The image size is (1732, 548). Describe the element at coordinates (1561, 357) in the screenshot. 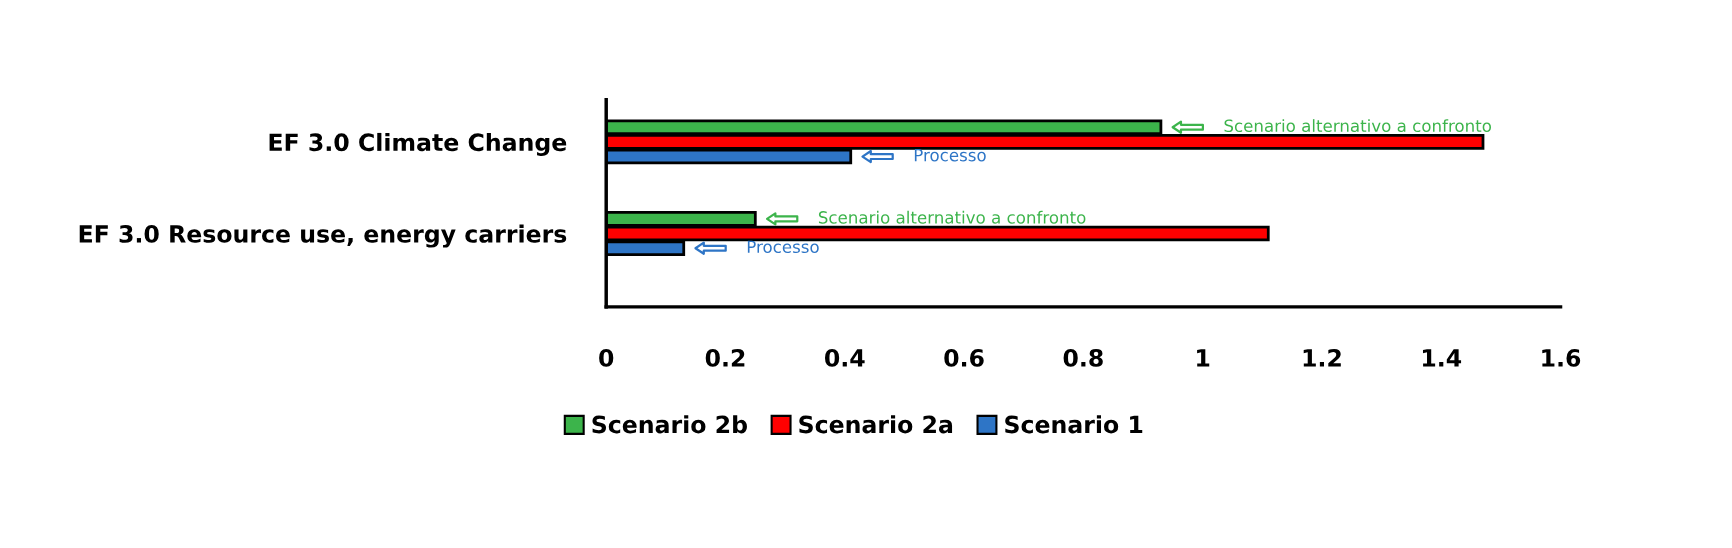

I see `x-tick-label: 1.6` at that location.